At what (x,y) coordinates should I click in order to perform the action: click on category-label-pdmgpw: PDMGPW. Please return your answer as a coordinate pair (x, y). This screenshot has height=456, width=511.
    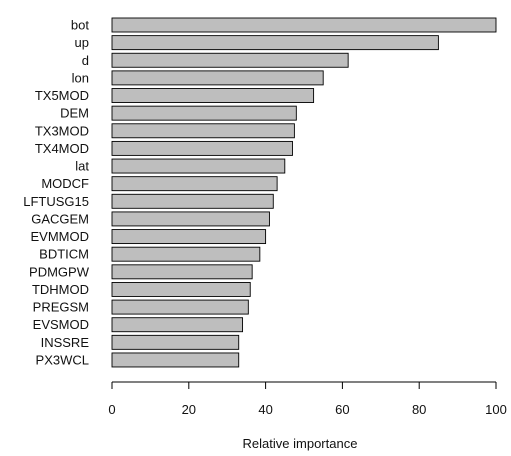
    Looking at the image, I should click on (59, 271).